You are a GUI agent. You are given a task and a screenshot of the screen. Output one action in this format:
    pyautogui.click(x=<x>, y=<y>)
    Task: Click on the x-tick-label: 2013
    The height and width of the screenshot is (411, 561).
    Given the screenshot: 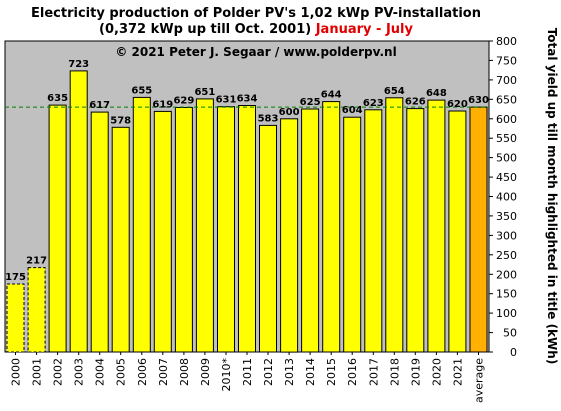 What is the action you would take?
    pyautogui.click(x=289, y=372)
    